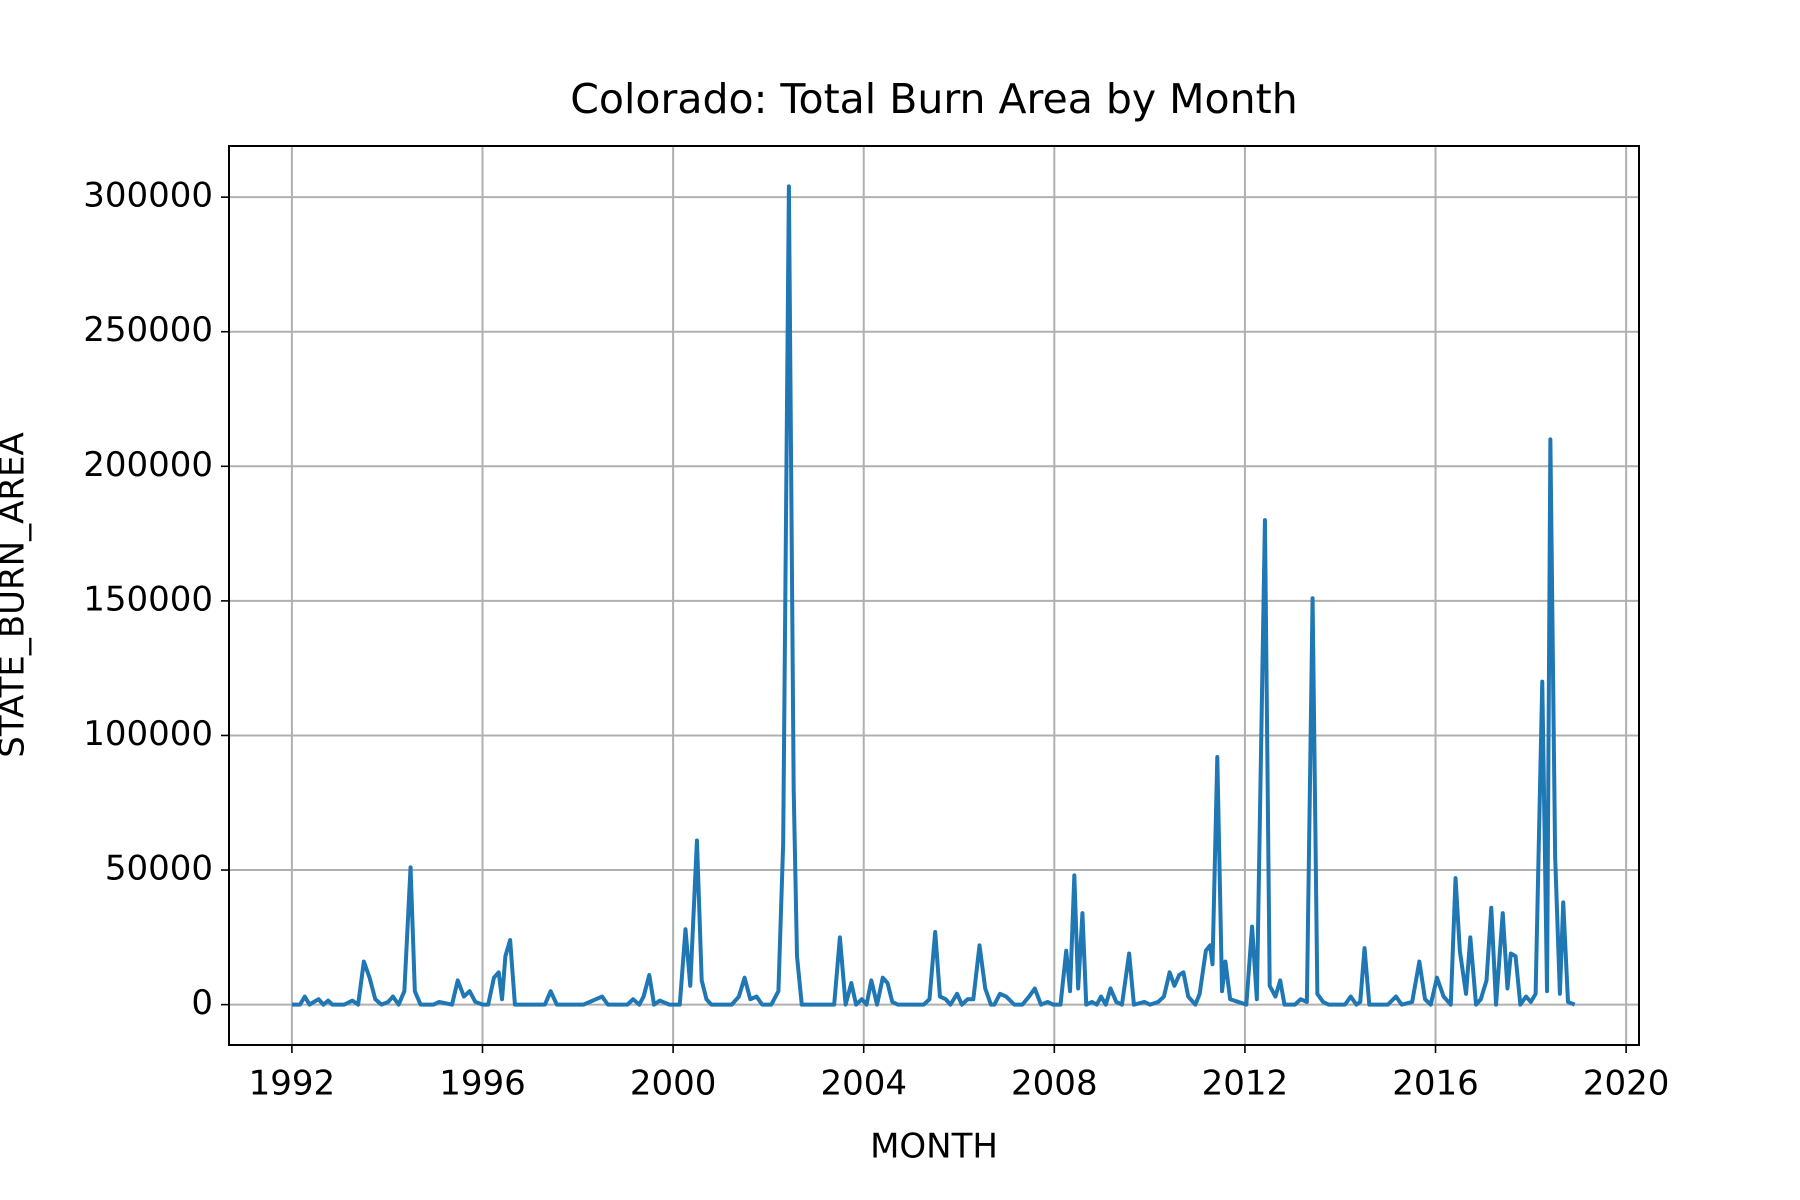 The image size is (1800, 1200). I want to click on x-tick-label: 2020, so click(1626, 1084).